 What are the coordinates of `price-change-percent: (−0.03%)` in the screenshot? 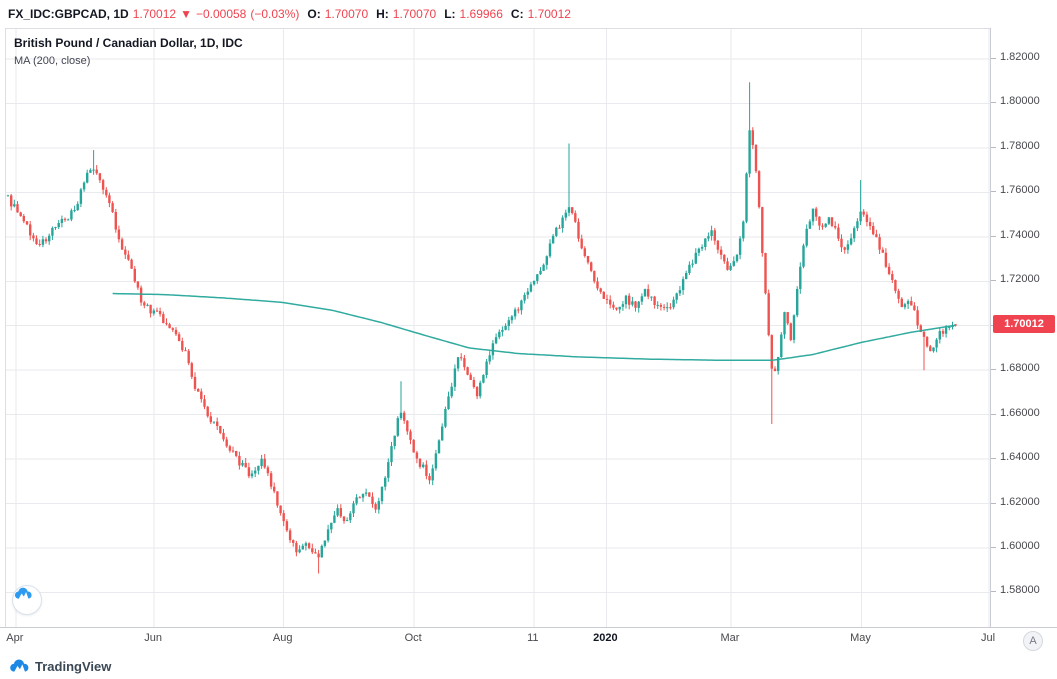 It's located at (275, 14).